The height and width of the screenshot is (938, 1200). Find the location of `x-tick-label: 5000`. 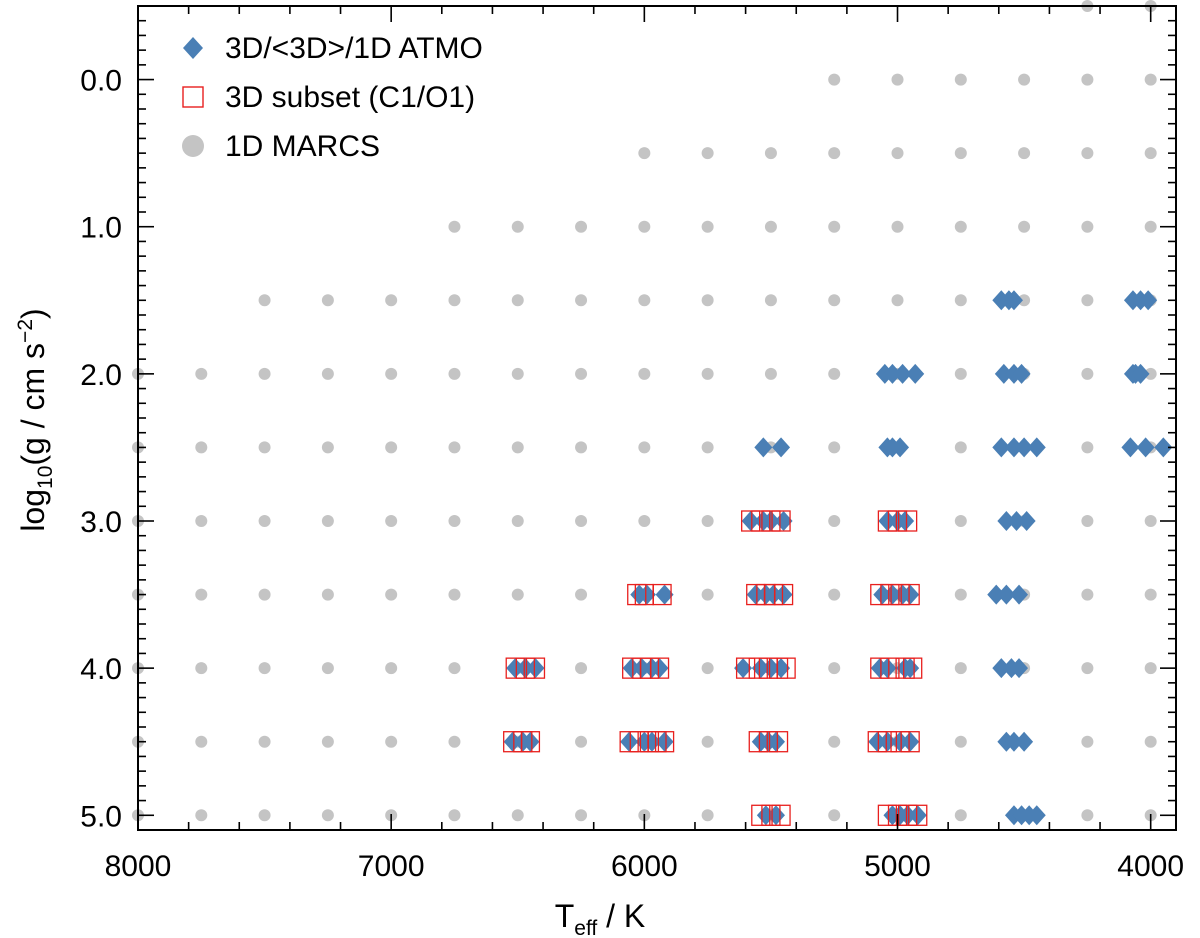

x-tick-label: 5000 is located at coordinates (897, 866).